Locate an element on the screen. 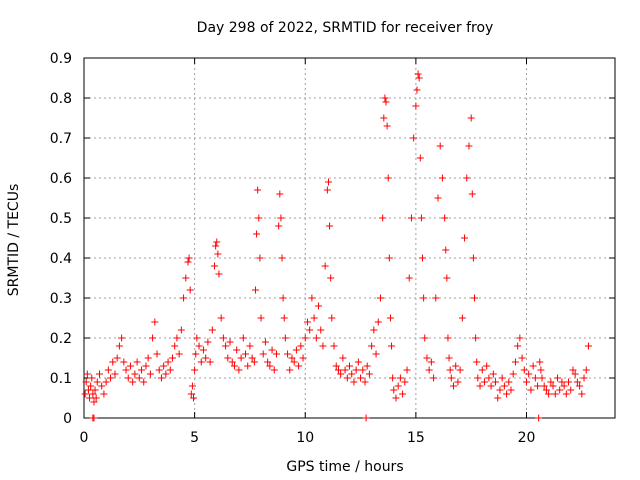  y-tick-label: 0.2 is located at coordinates (61, 339).